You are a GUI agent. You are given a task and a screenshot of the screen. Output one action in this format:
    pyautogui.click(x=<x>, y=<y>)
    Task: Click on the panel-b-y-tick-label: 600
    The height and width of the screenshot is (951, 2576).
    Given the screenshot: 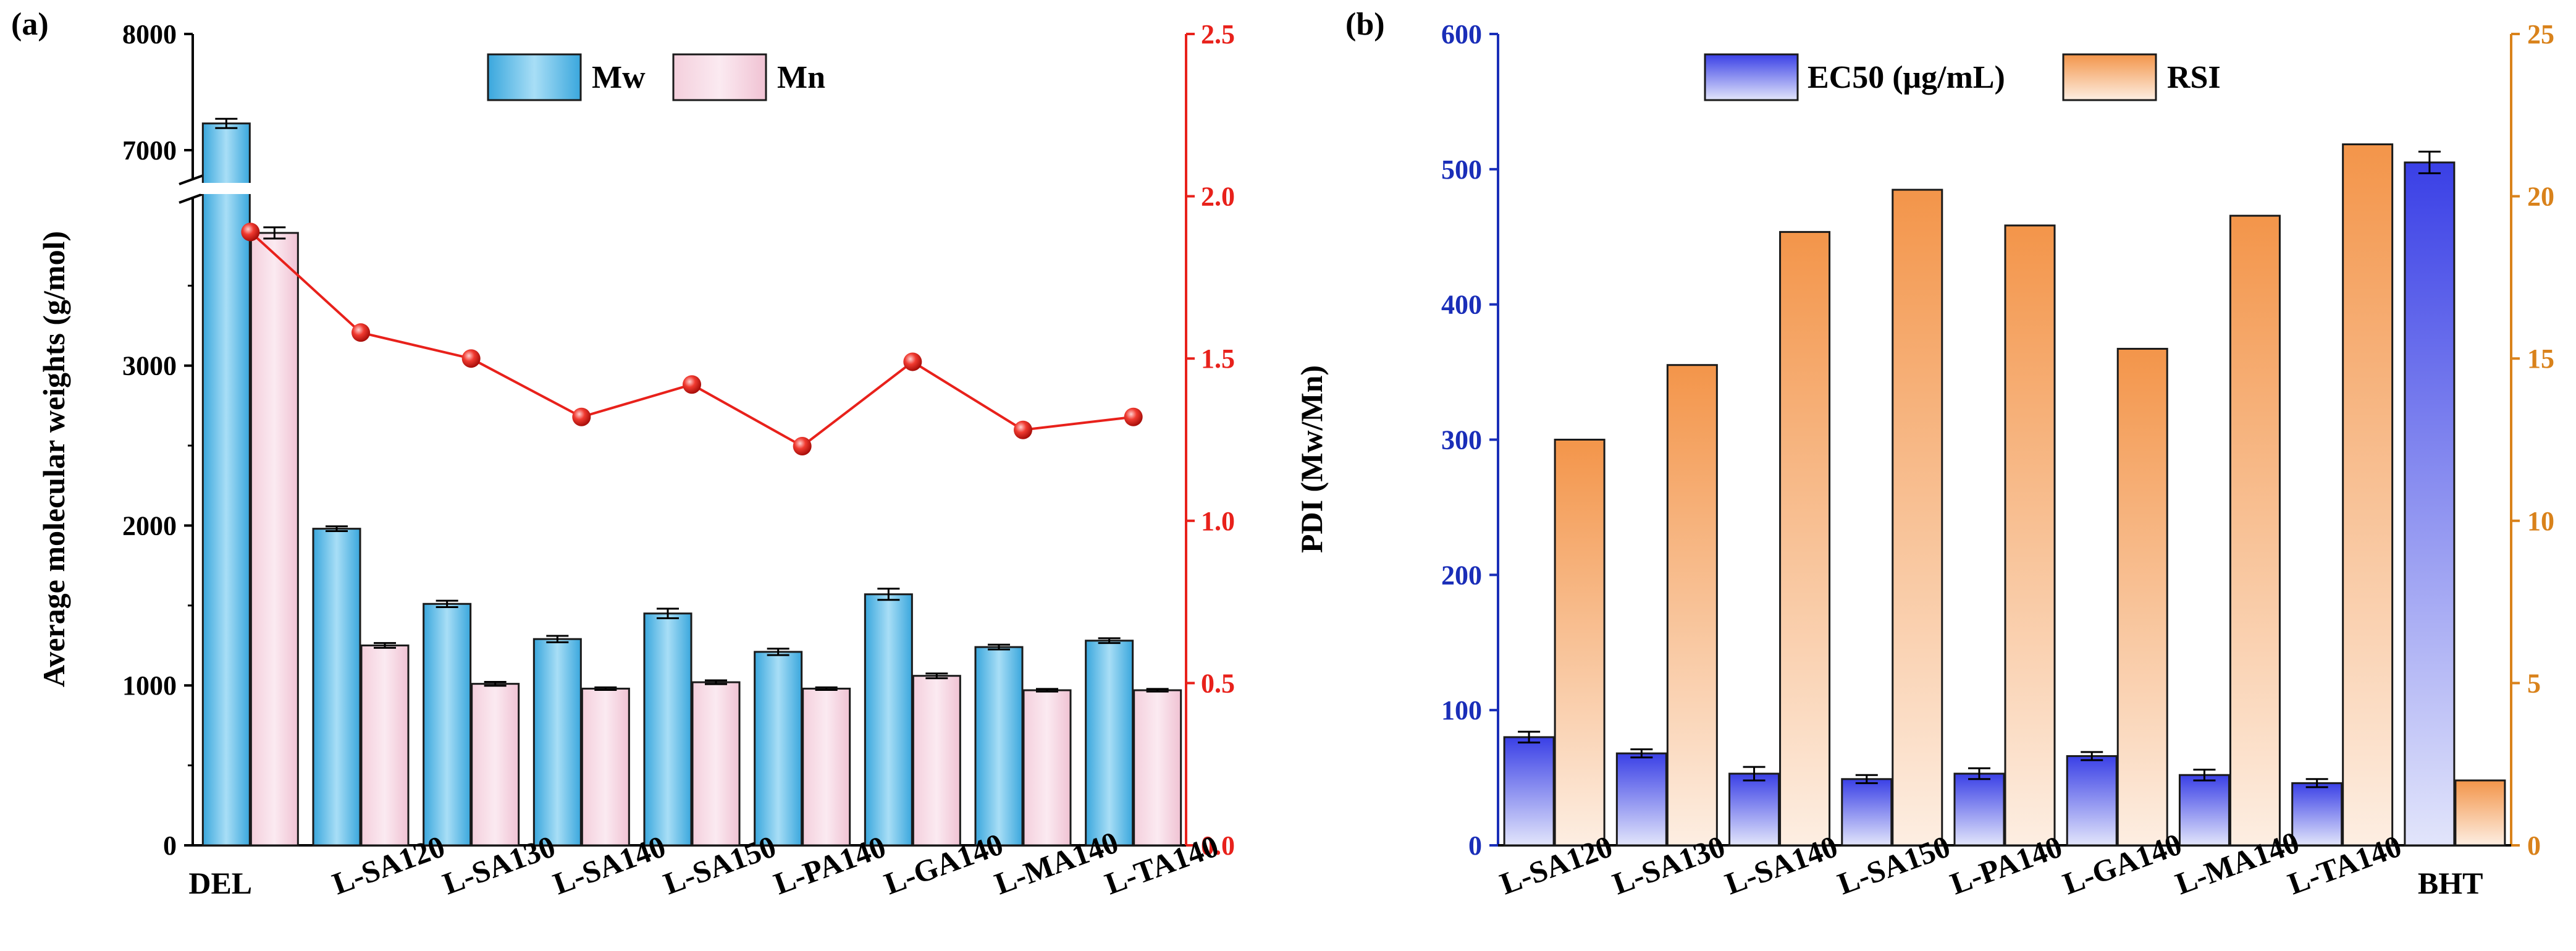 What is the action you would take?
    pyautogui.click(x=1461, y=34)
    